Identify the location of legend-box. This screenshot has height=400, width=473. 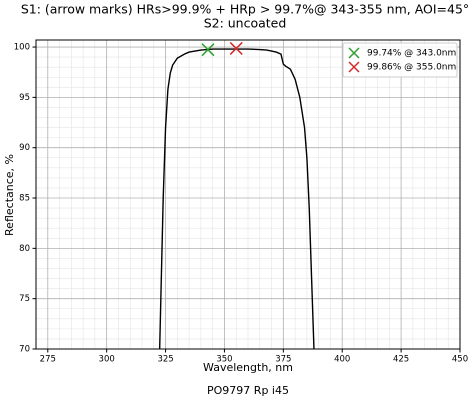
(400, 60).